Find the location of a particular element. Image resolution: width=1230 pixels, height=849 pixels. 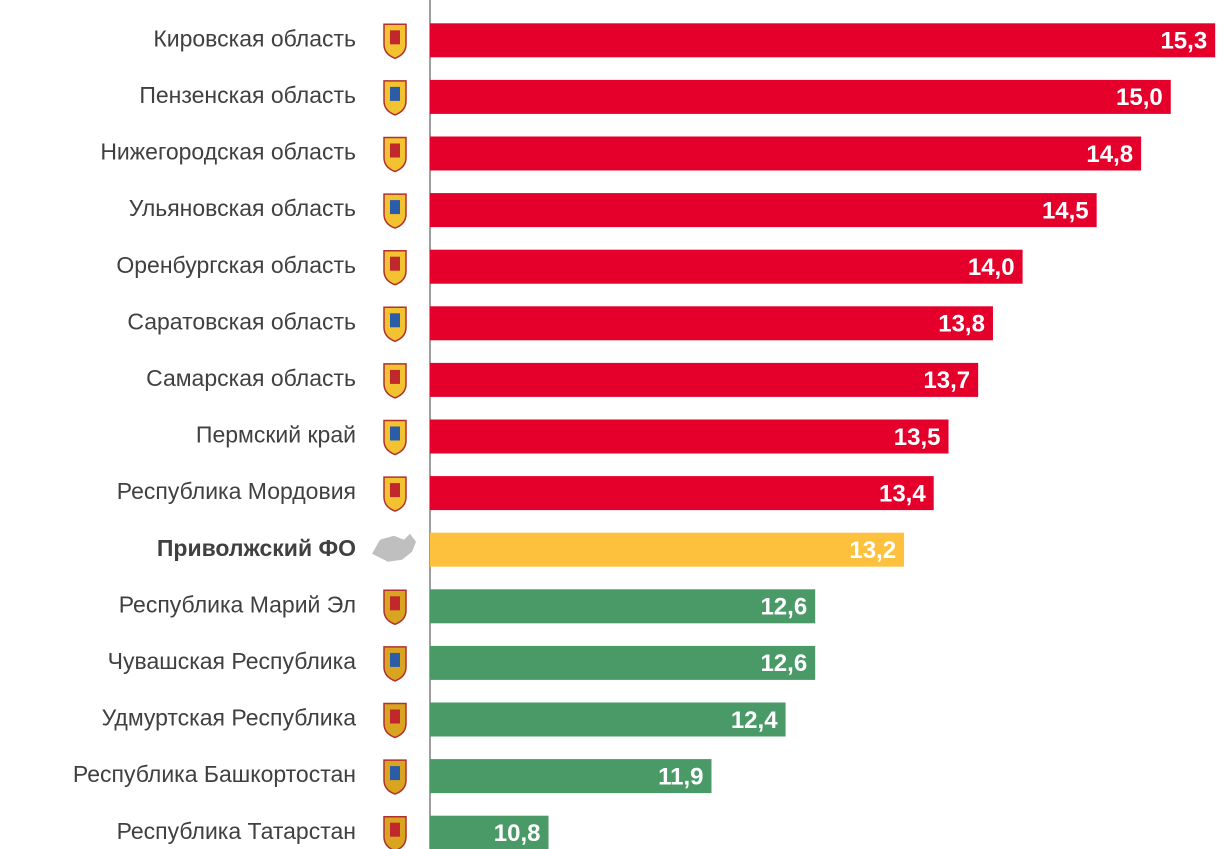

value-label: 13,2 is located at coordinates (872, 550).